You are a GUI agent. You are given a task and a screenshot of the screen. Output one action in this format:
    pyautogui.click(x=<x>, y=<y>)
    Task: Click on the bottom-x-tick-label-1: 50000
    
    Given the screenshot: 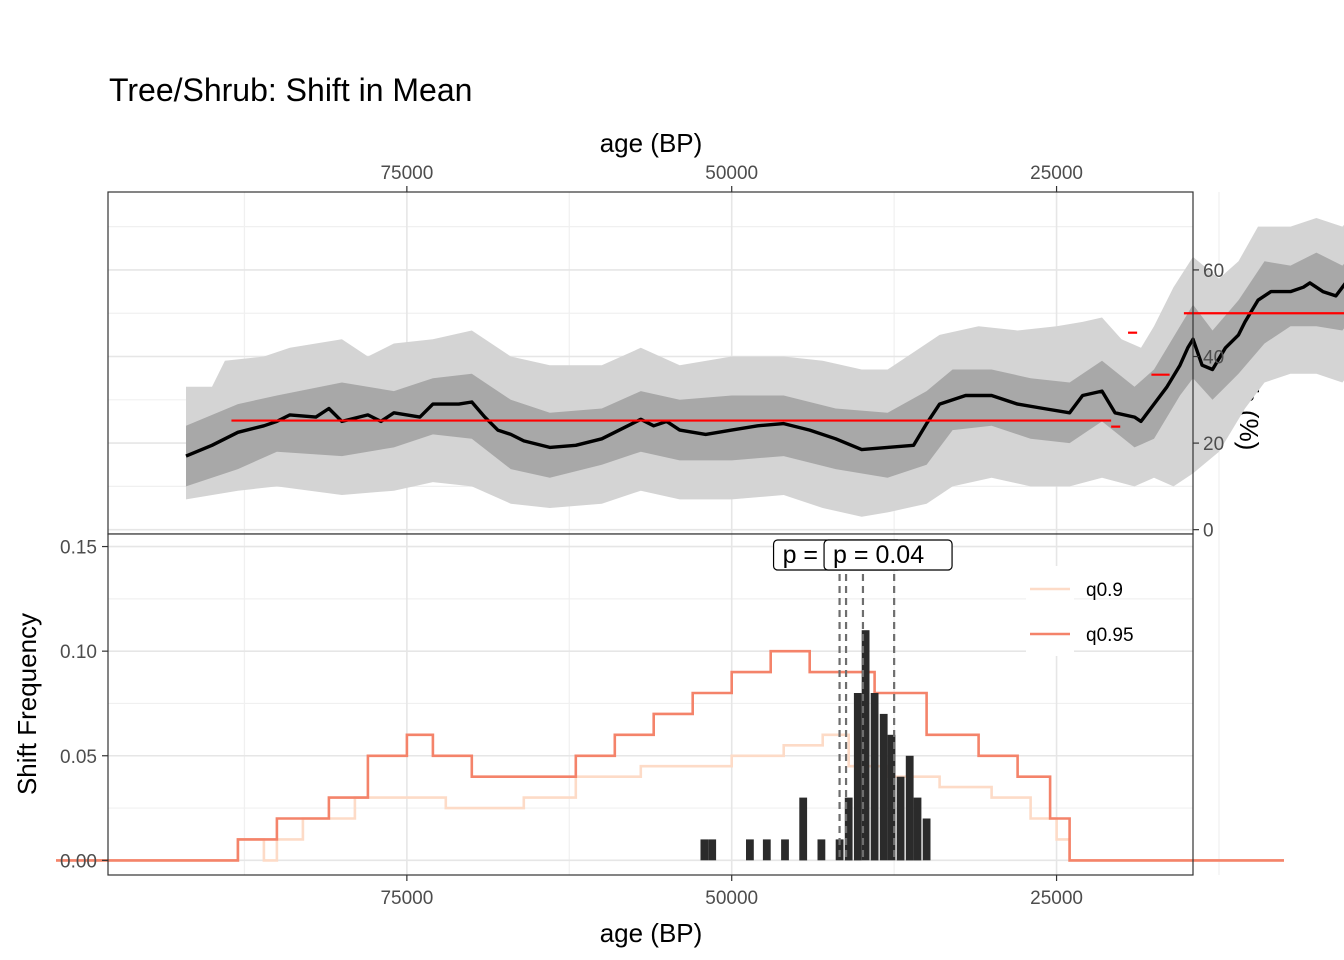 What is the action you would take?
    pyautogui.click(x=731, y=898)
    